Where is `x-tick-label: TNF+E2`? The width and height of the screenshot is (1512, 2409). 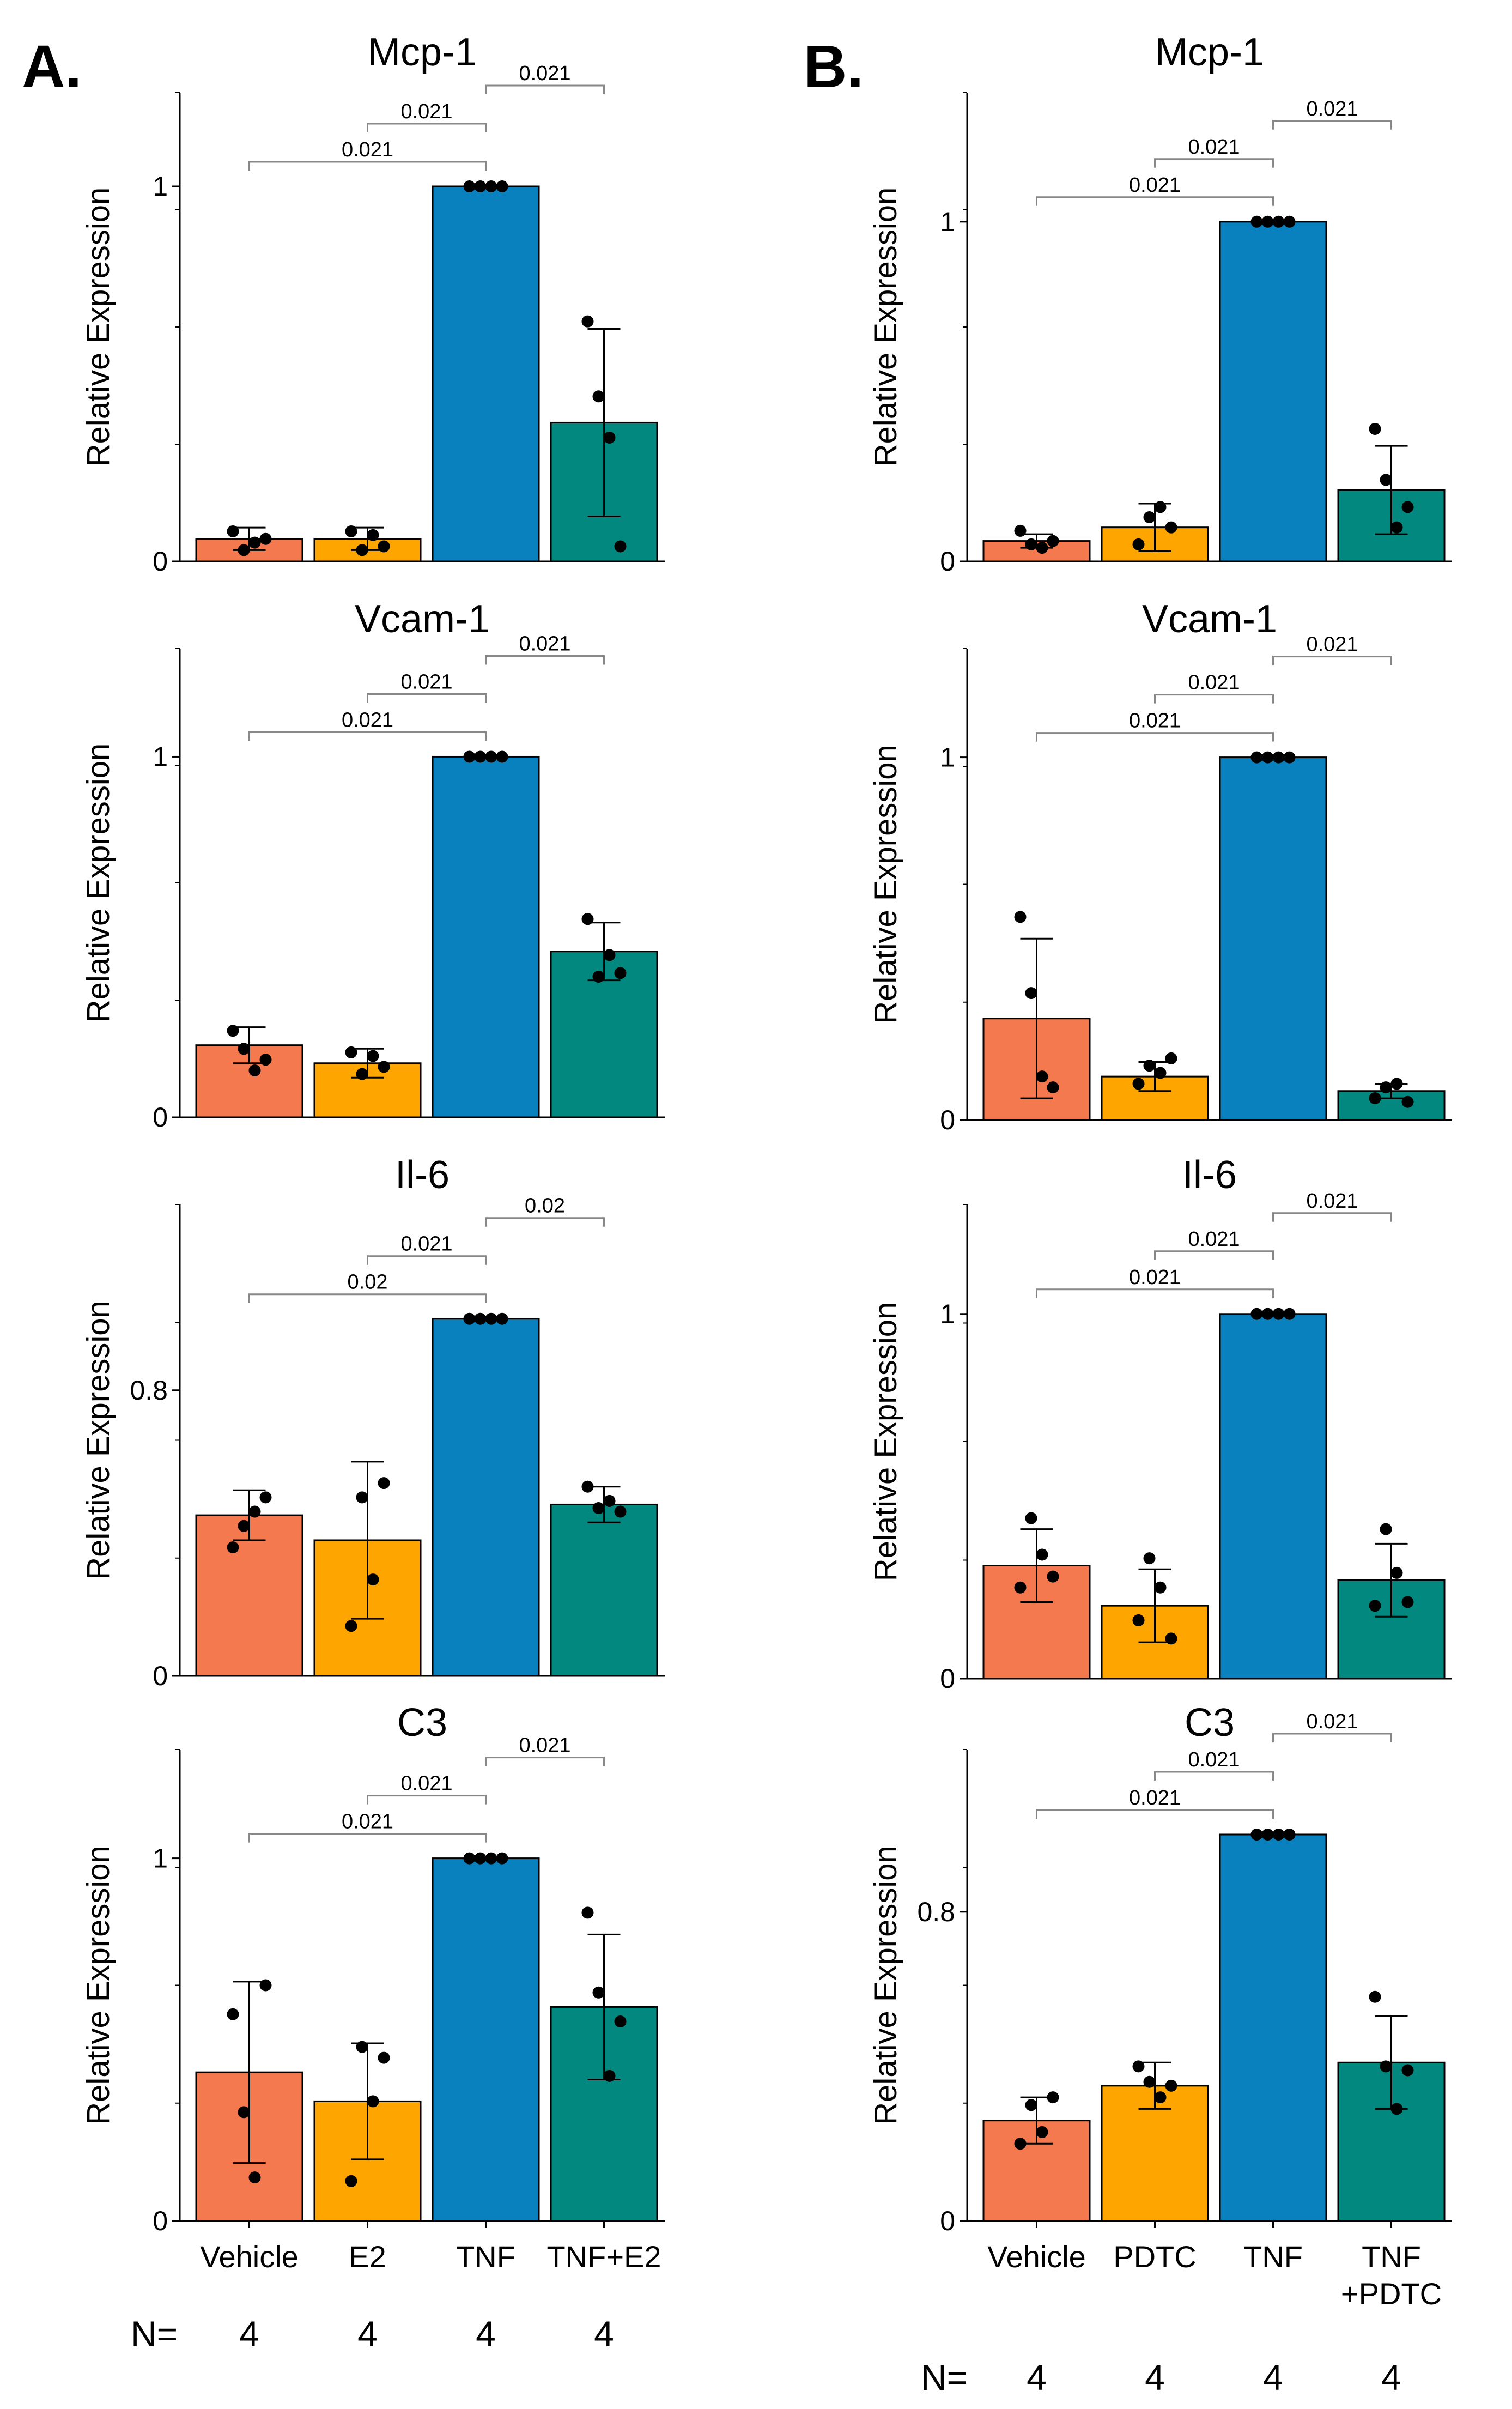
x-tick-label: TNF+E2 is located at coordinates (603, 2256).